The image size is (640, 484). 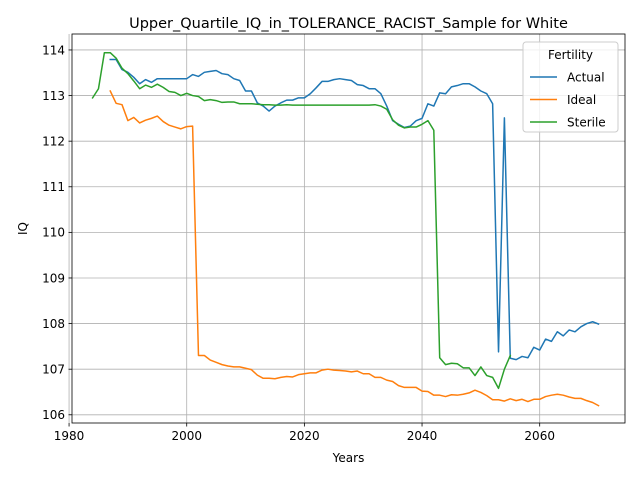 I want to click on y-axis-label: IQ, so click(x=23, y=228).